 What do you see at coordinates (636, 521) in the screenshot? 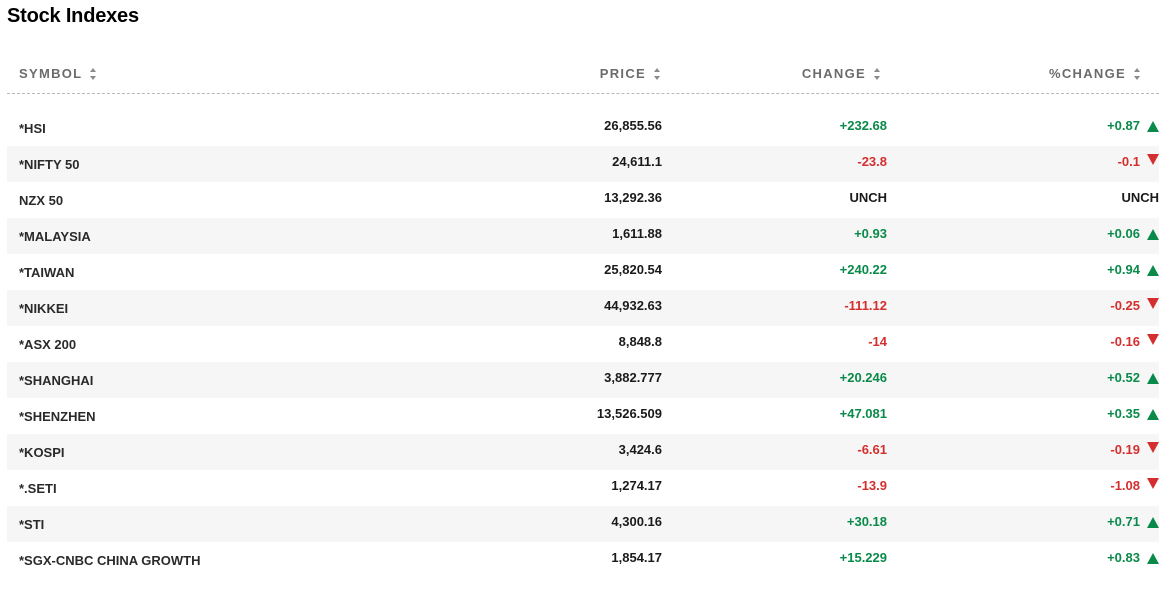
I see `price-value: 4,300.16` at bounding box center [636, 521].